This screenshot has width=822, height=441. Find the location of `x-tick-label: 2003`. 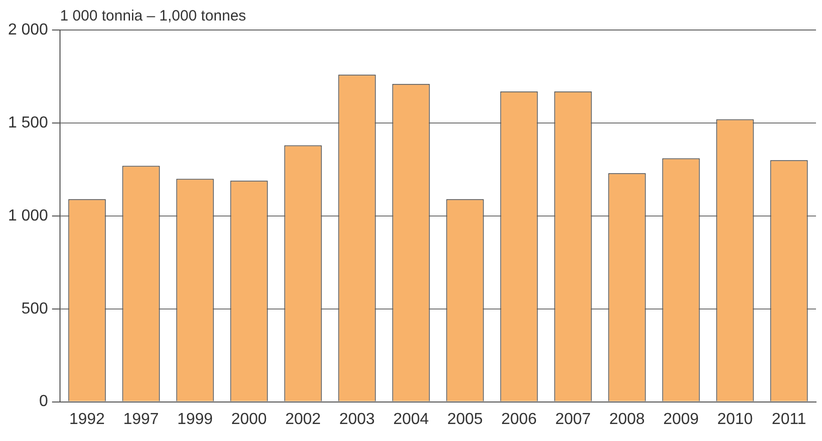

x-tick-label: 2003 is located at coordinates (357, 419).